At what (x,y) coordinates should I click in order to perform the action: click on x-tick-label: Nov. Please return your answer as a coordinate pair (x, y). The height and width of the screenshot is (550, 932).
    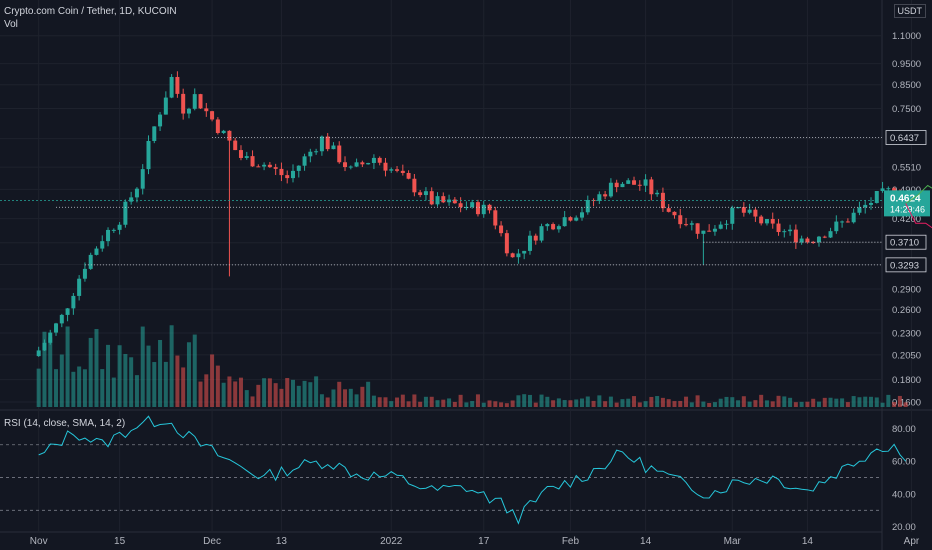
    Looking at the image, I should click on (39, 541).